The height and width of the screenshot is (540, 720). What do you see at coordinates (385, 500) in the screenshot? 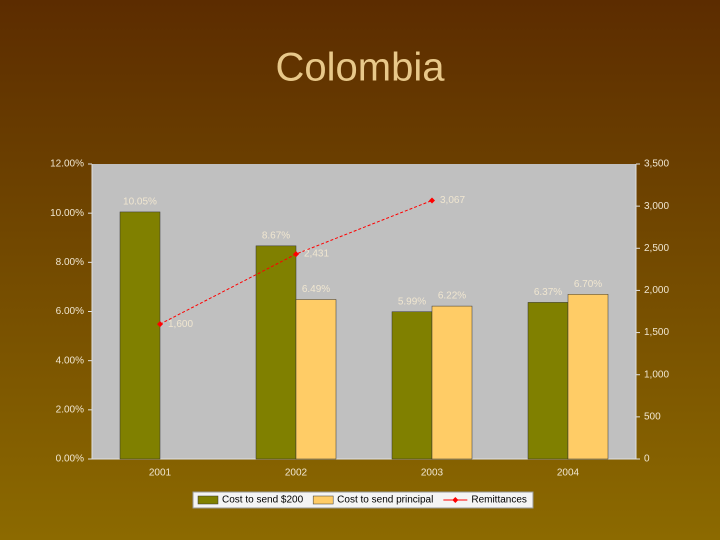
I see `legend-label: Cost to send principal` at bounding box center [385, 500].